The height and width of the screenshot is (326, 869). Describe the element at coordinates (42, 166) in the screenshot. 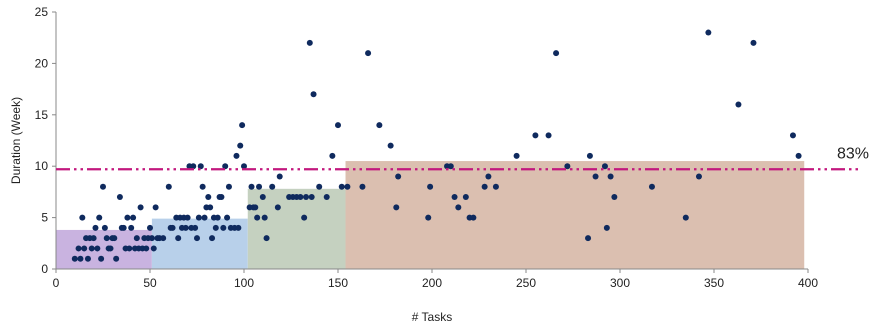

I see `y-tick-label-10: 10` at that location.